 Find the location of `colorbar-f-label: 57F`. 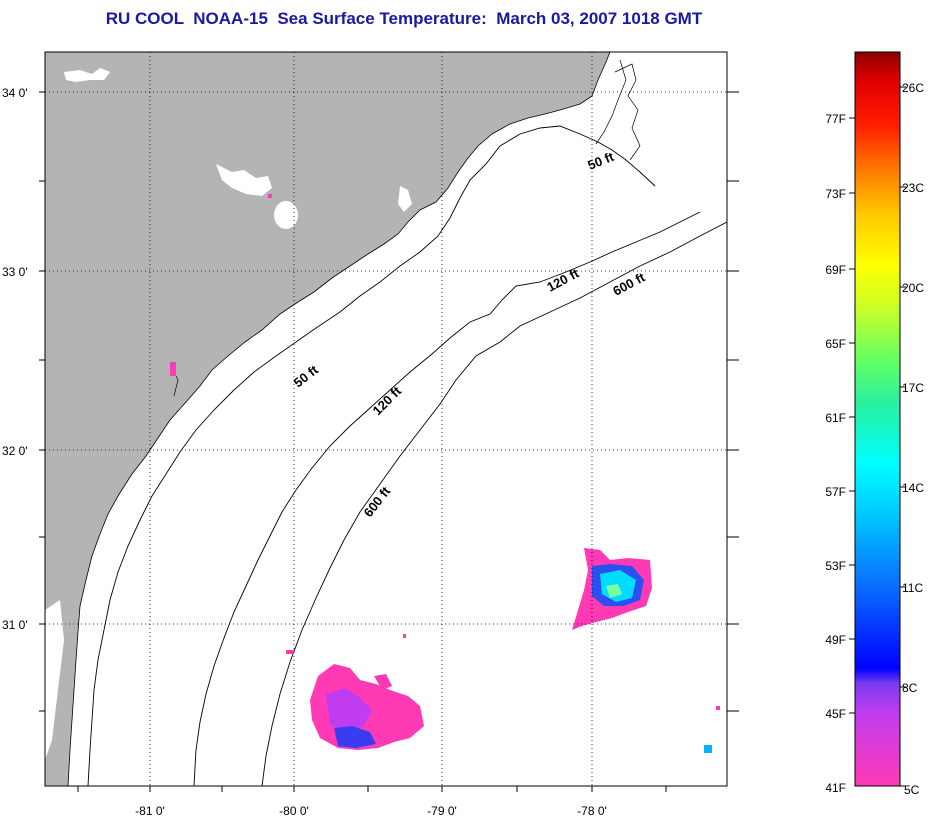

colorbar-f-label: 57F is located at coordinates (835, 492).